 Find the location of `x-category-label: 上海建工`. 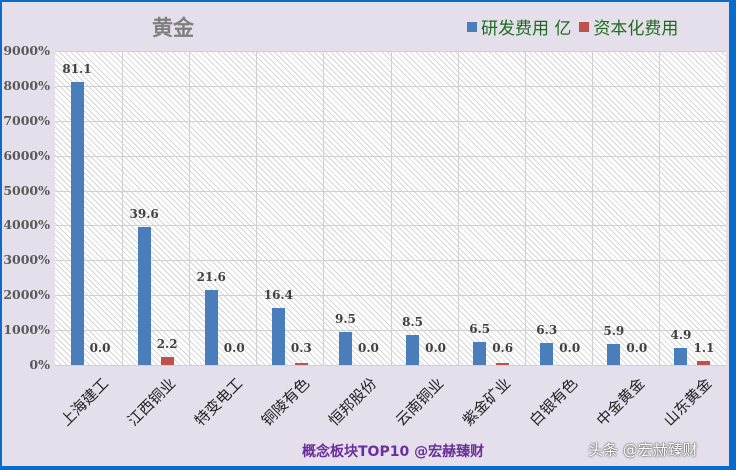

x-category-label: 上海建工 is located at coordinates (84, 402).